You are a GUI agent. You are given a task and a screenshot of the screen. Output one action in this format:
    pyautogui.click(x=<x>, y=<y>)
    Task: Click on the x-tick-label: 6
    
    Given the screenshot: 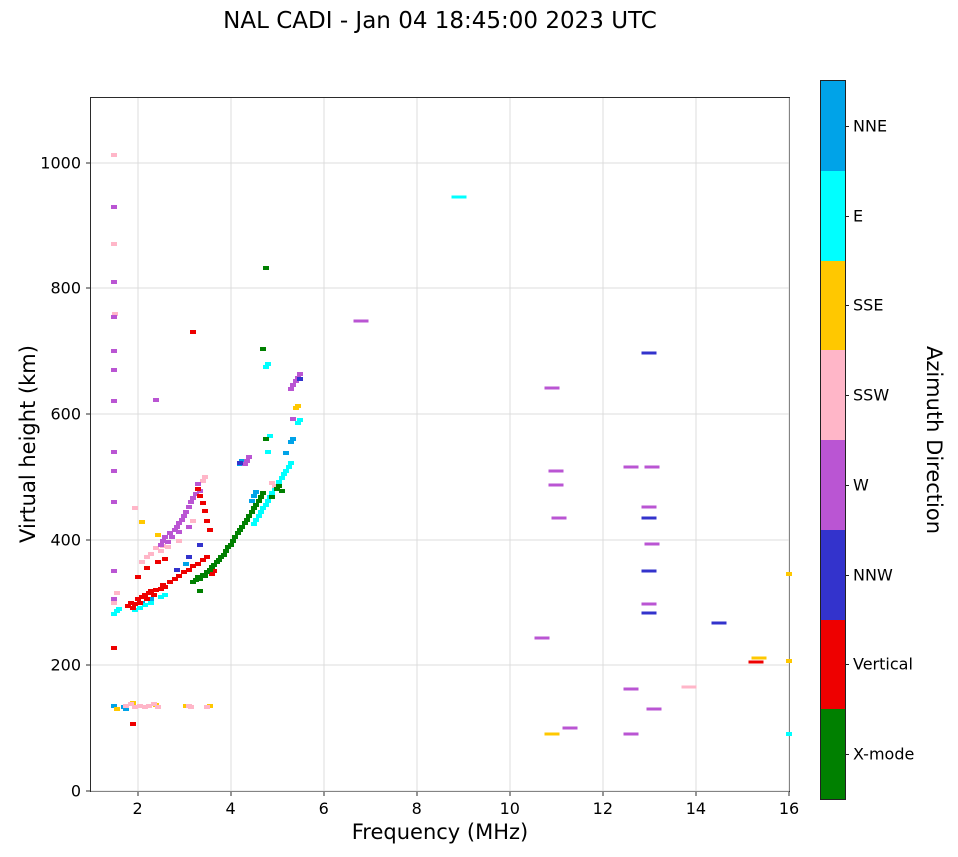 What is the action you would take?
    pyautogui.click(x=323, y=808)
    